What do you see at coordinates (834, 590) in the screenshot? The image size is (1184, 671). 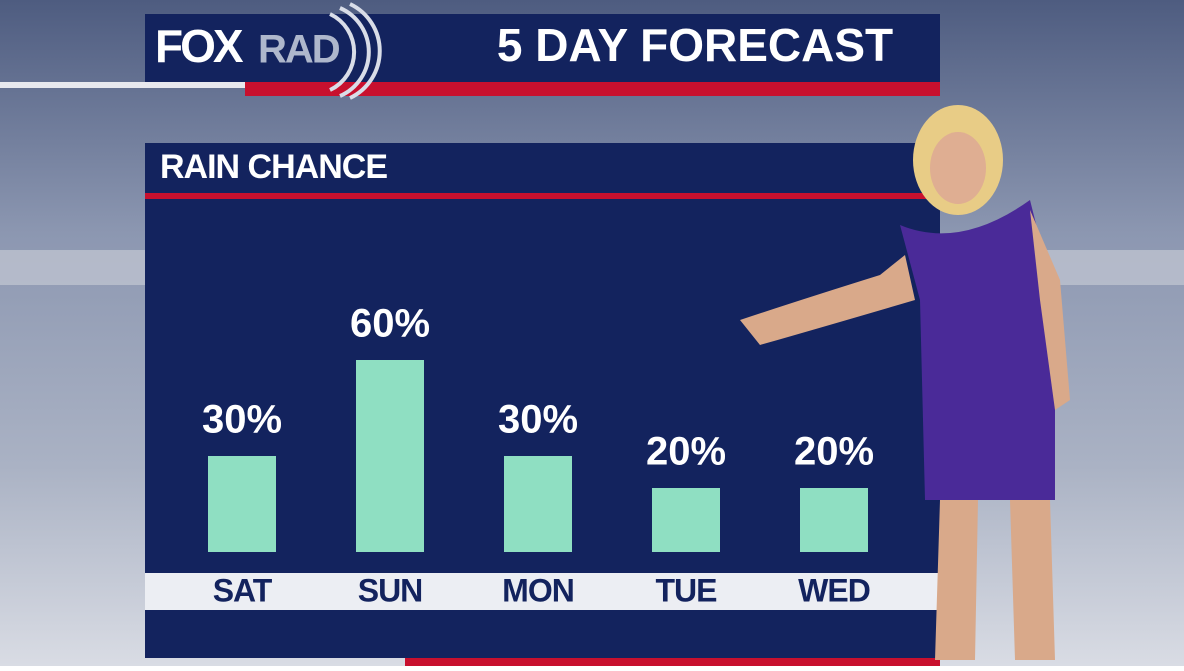 I see `category-label: WED` at bounding box center [834, 590].